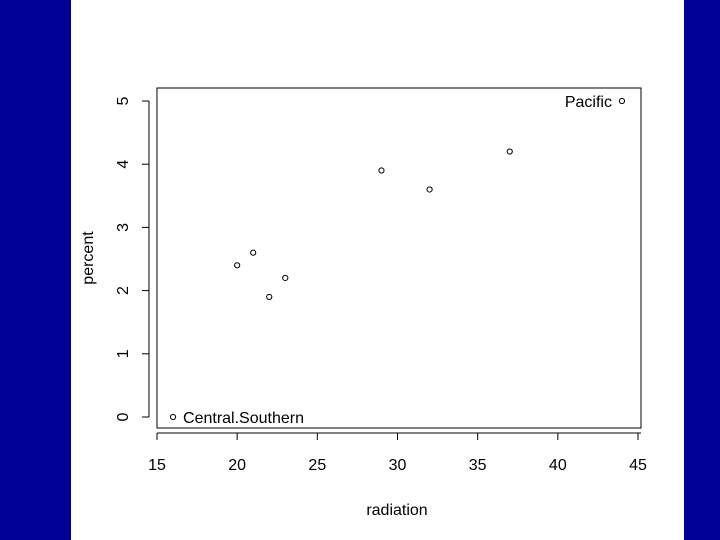  What do you see at coordinates (123, 227) in the screenshot?
I see `y-tick-label: 3` at bounding box center [123, 227].